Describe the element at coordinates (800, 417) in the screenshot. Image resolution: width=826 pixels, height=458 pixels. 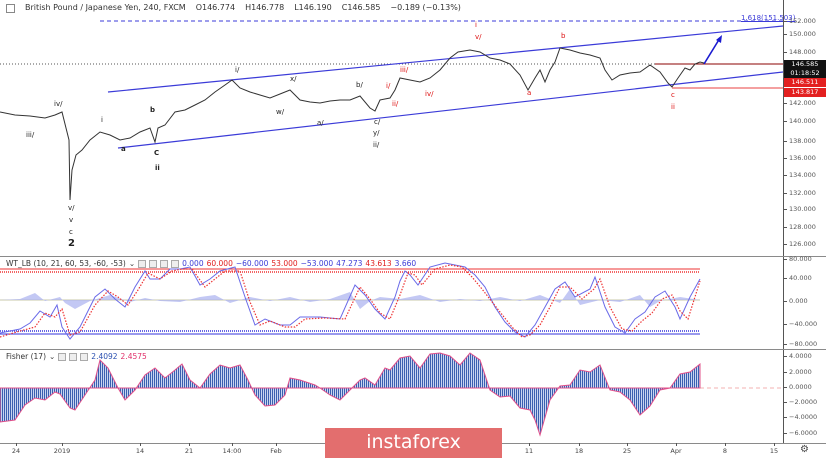
I see `axis-tick: −4.0000` at that location.